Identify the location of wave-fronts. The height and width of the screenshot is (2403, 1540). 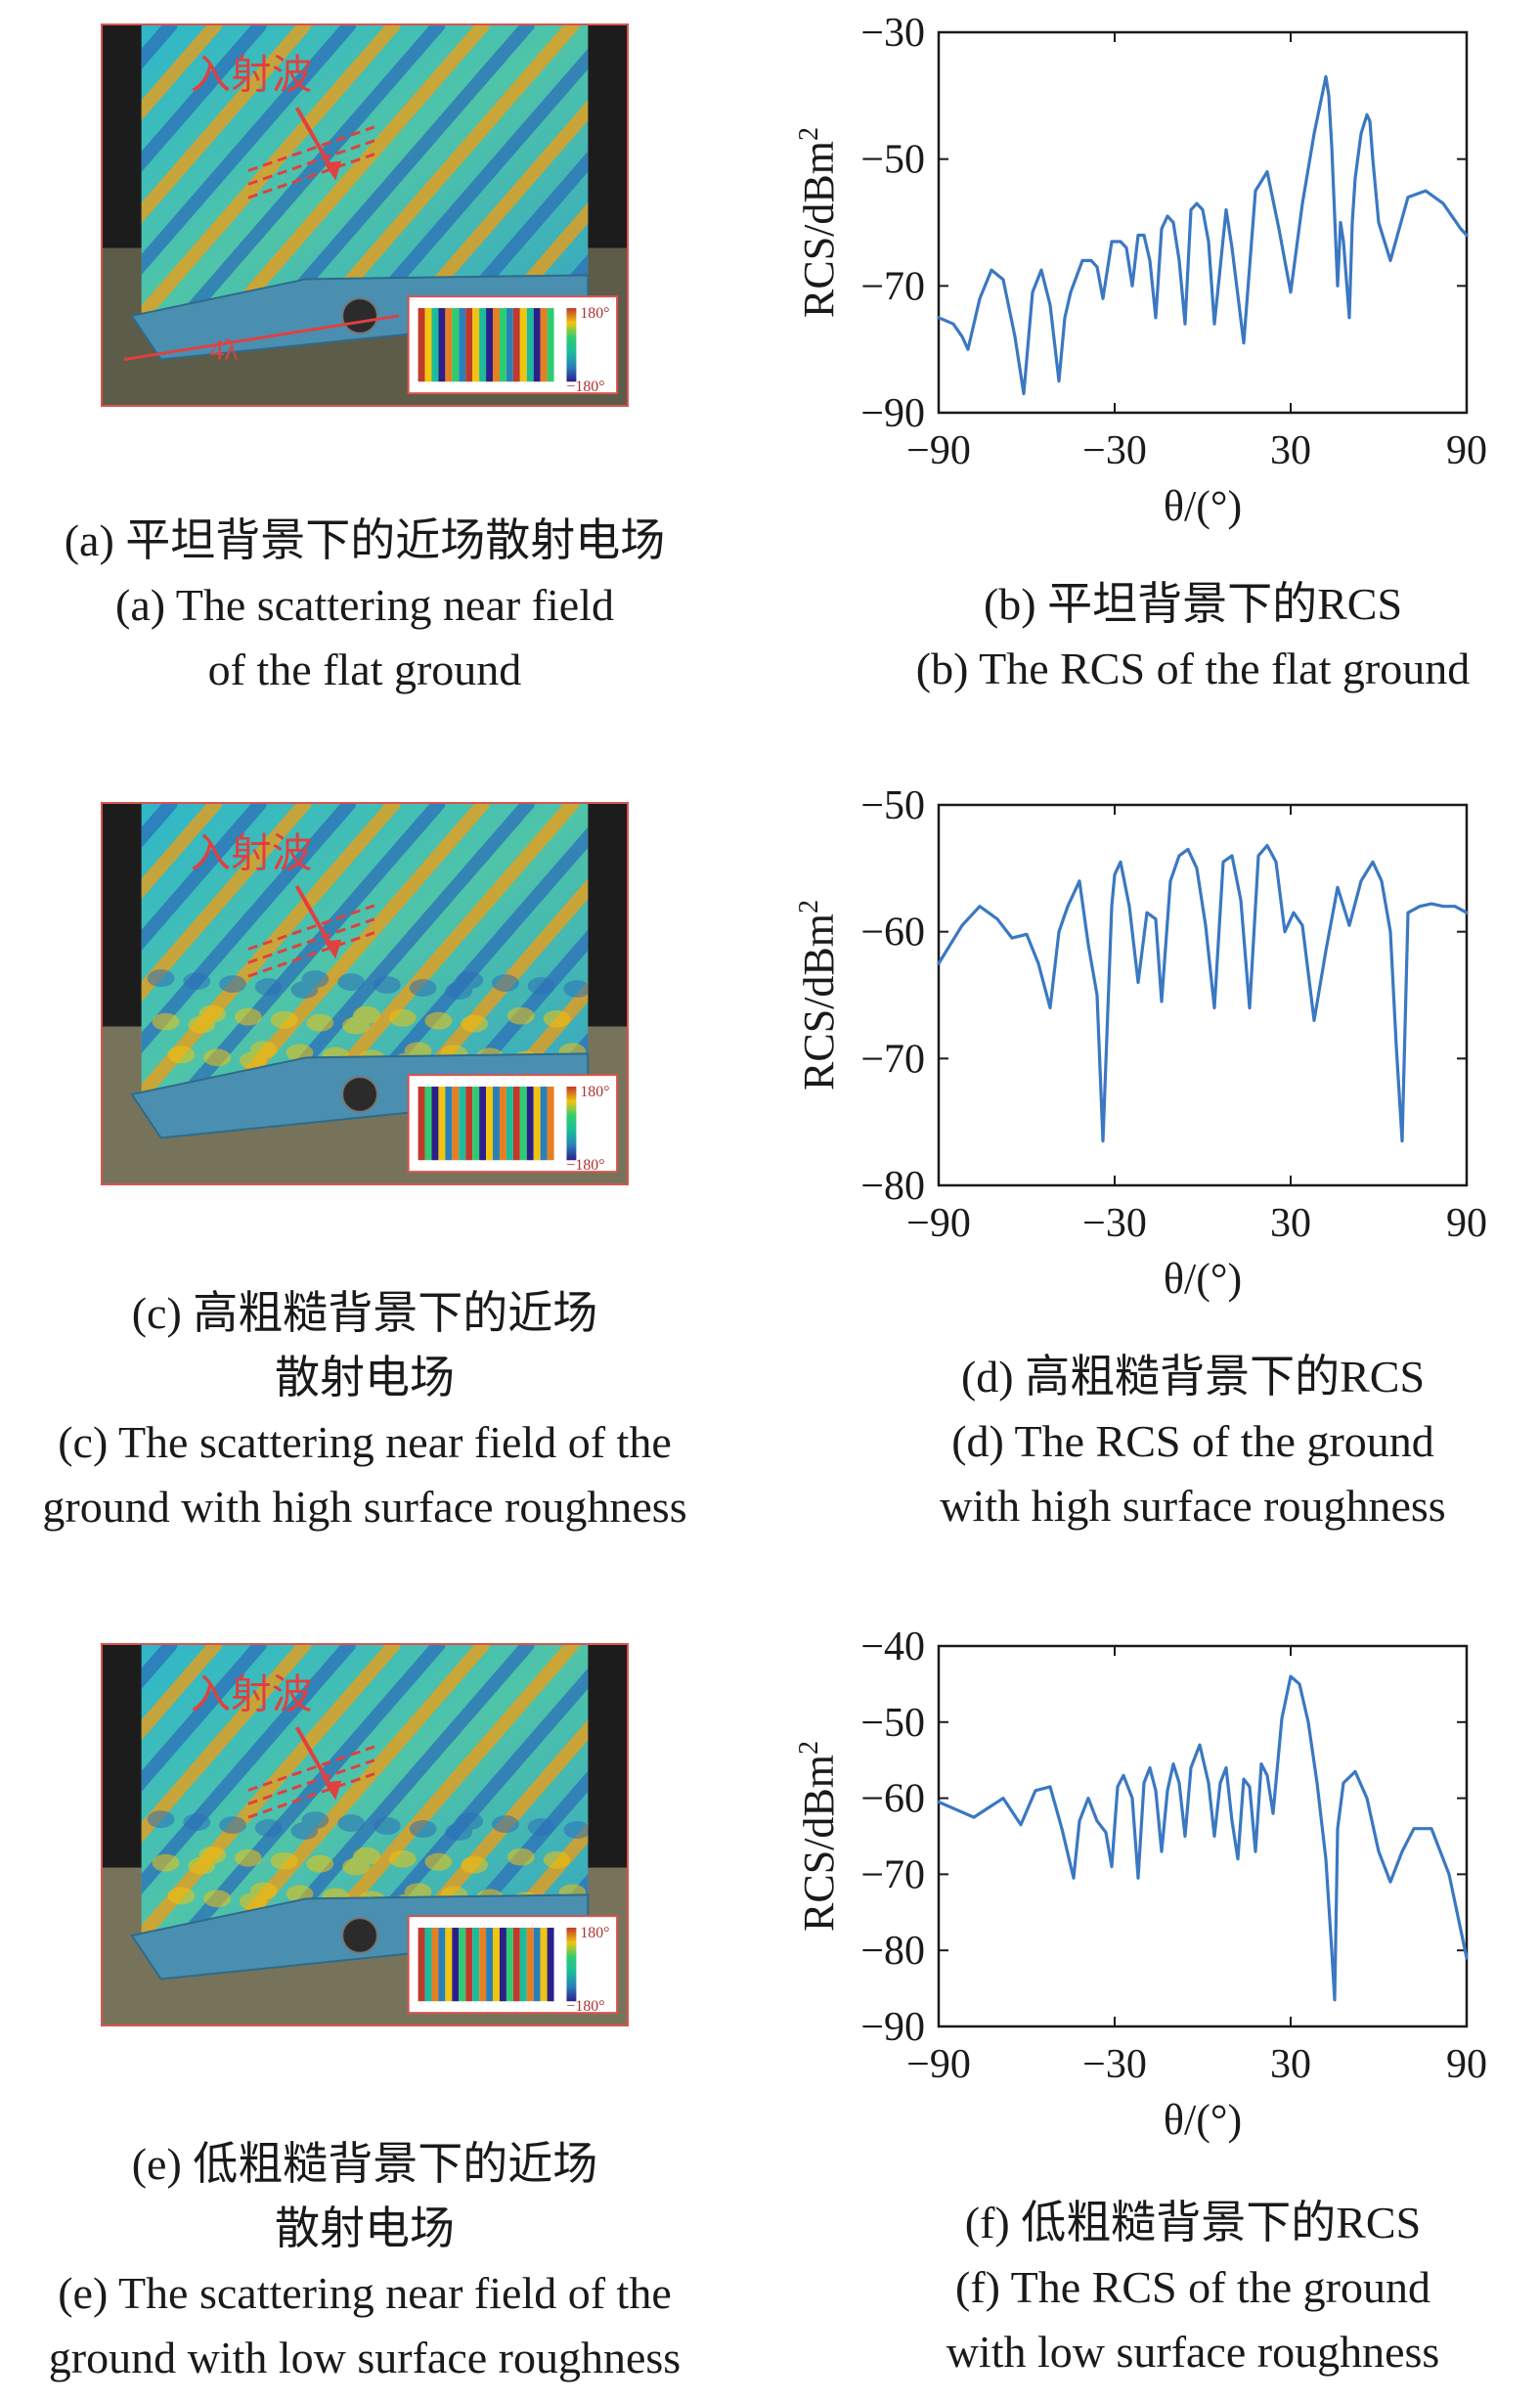
(365, 949).